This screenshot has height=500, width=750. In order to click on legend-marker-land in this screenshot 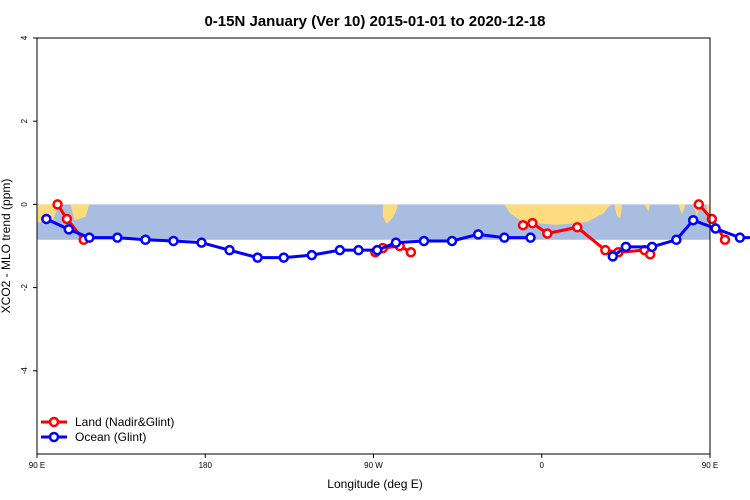, I will do `click(54, 422)`.